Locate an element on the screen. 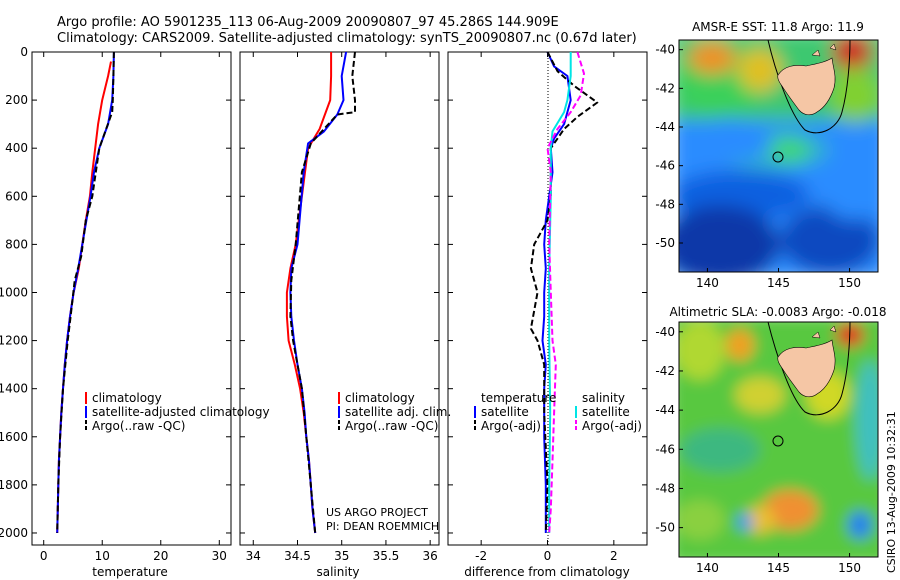 Image resolution: width=900 pixels, height=580 pixels. salinity-xlabel: salinity is located at coordinates (337, 572).